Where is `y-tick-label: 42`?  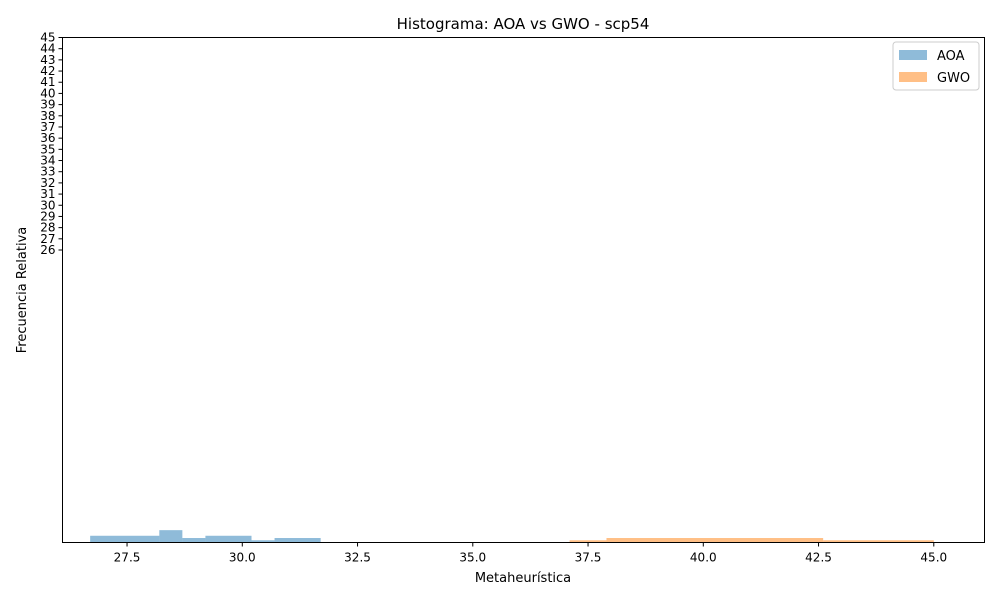 y-tick-label: 42 is located at coordinates (47, 71).